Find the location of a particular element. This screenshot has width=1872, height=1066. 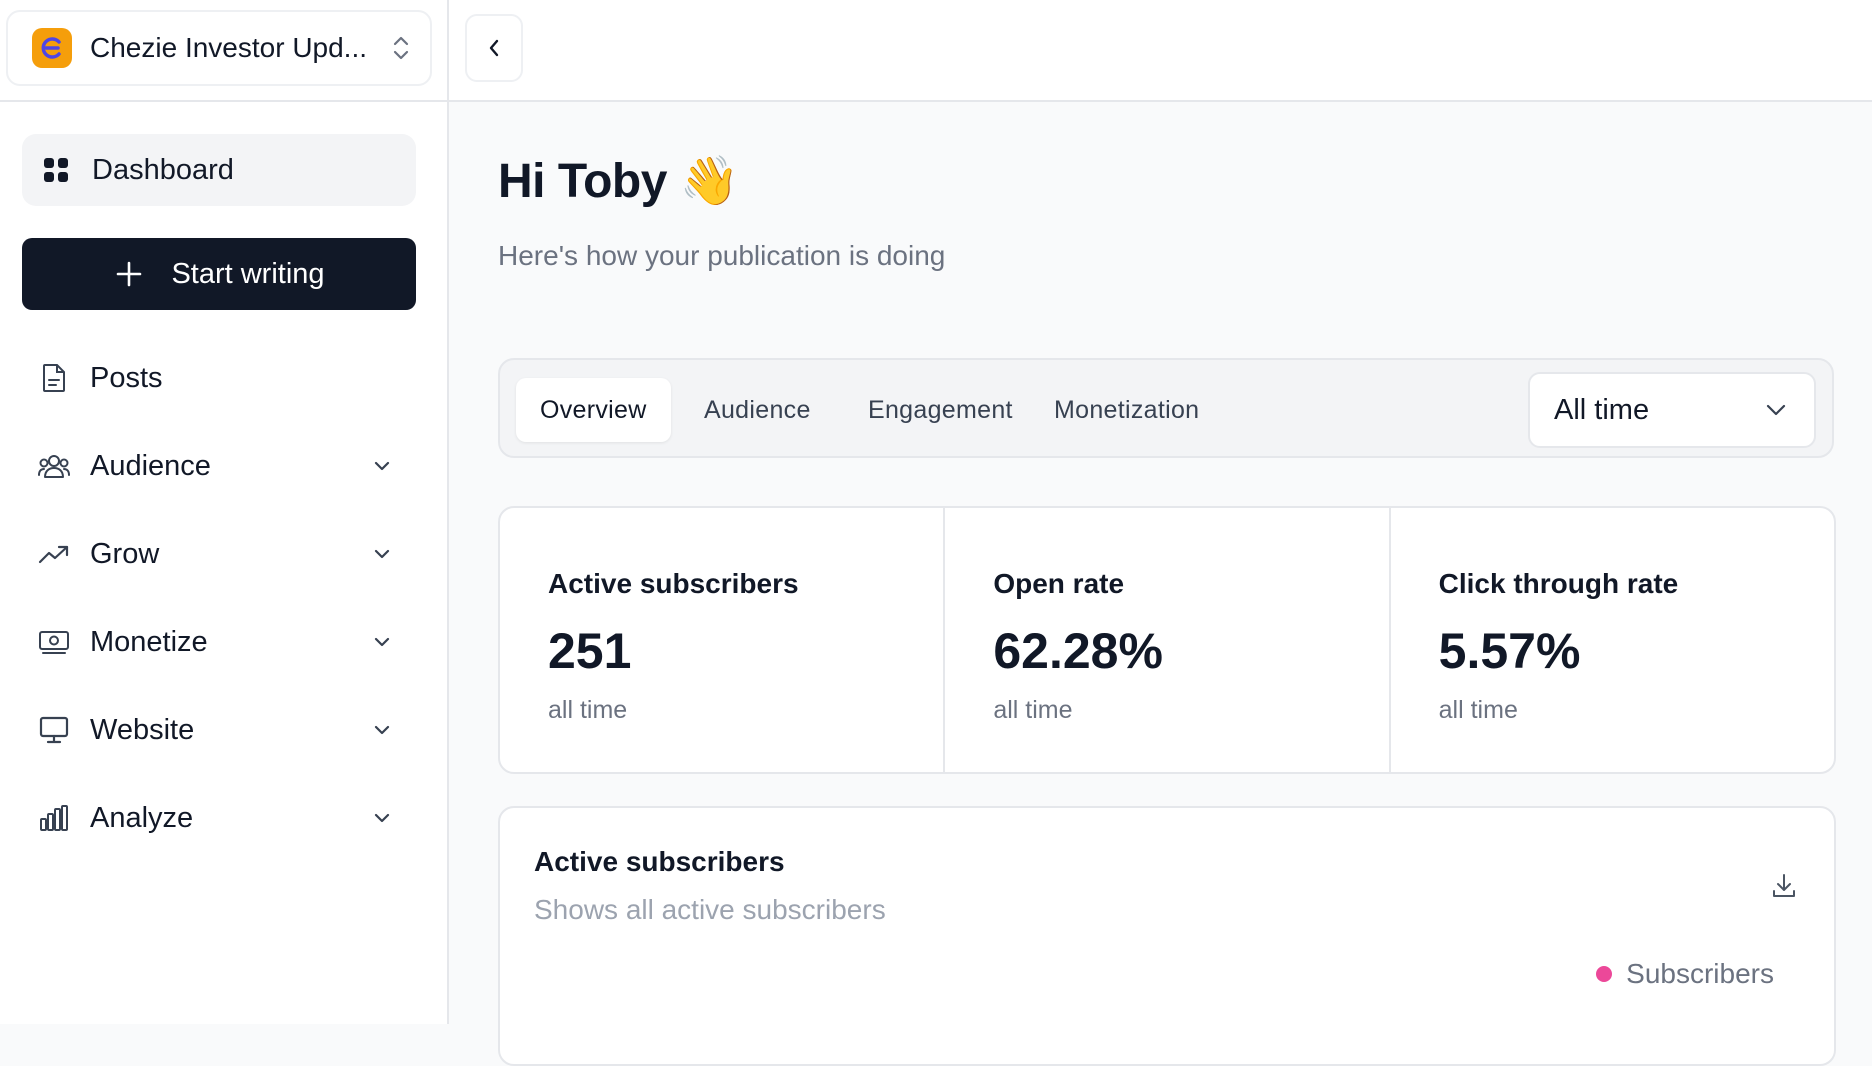

trending-up-icon is located at coordinates (54, 554).